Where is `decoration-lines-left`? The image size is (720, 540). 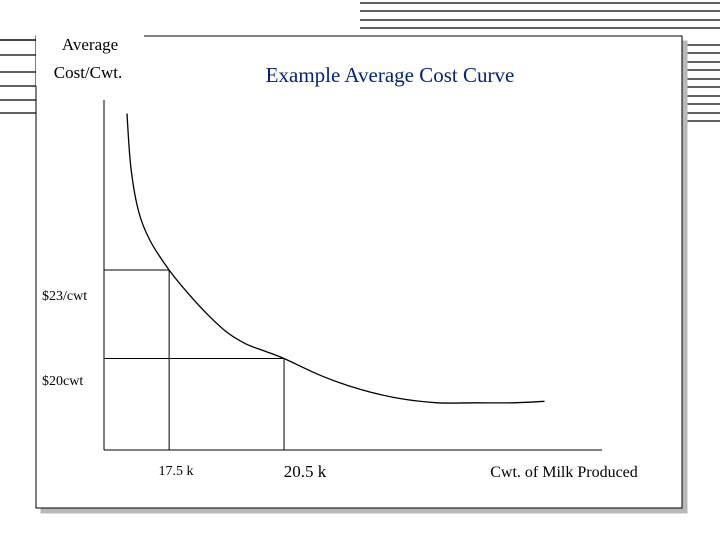 decoration-lines-left is located at coordinates (18, 76).